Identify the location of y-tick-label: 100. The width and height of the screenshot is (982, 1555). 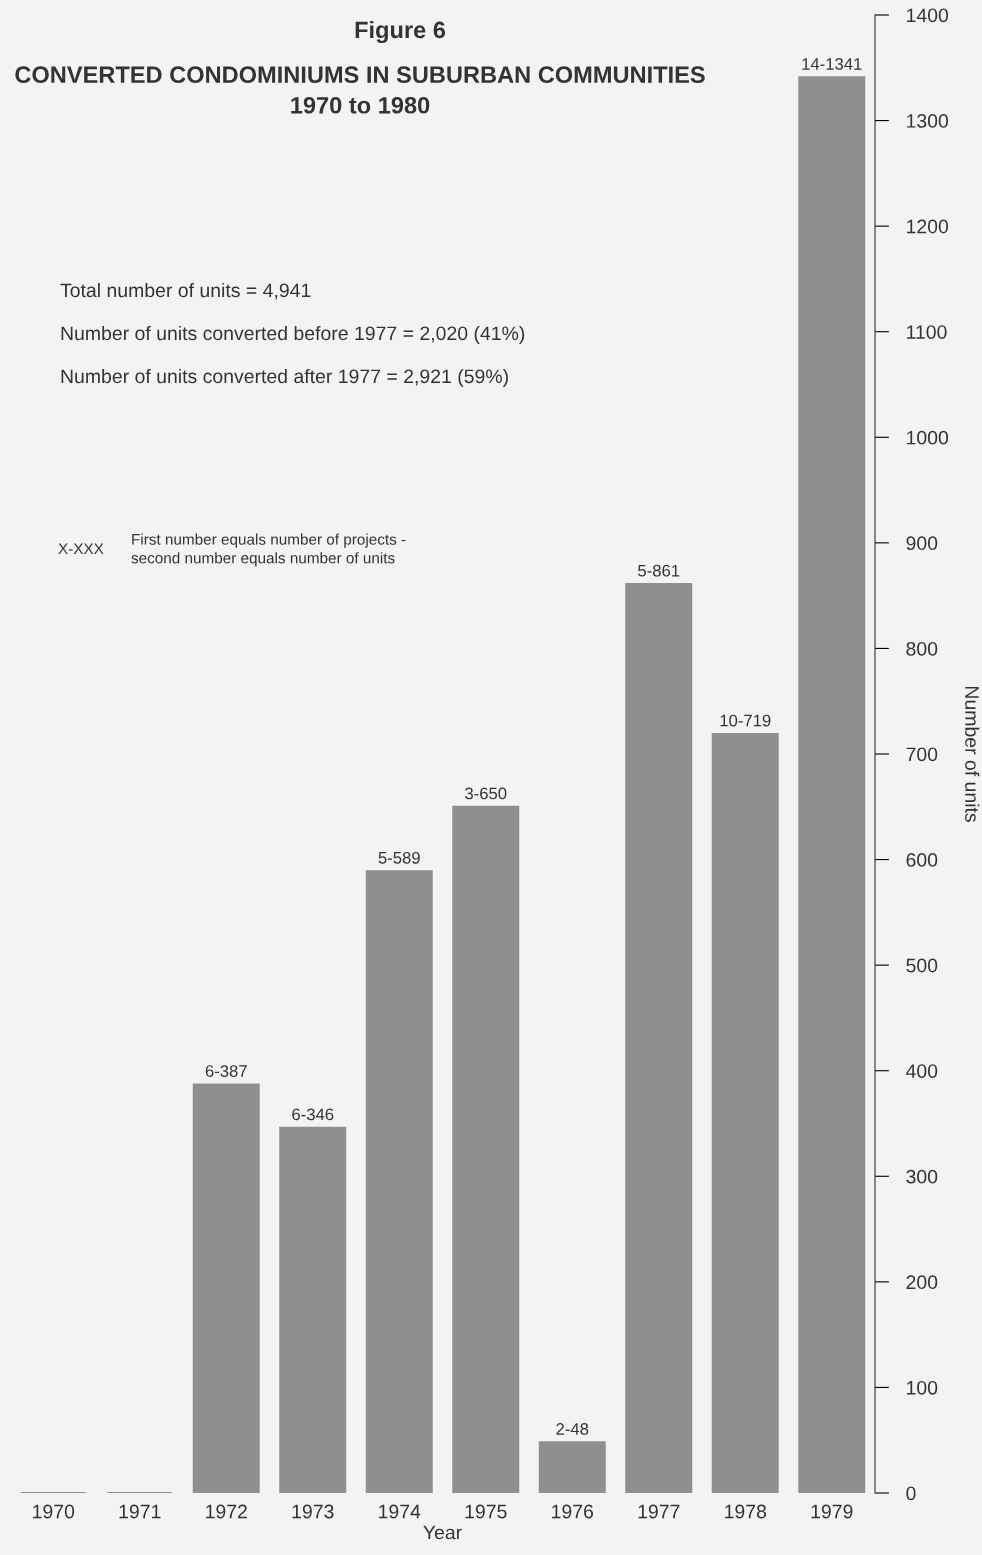
(922, 1387).